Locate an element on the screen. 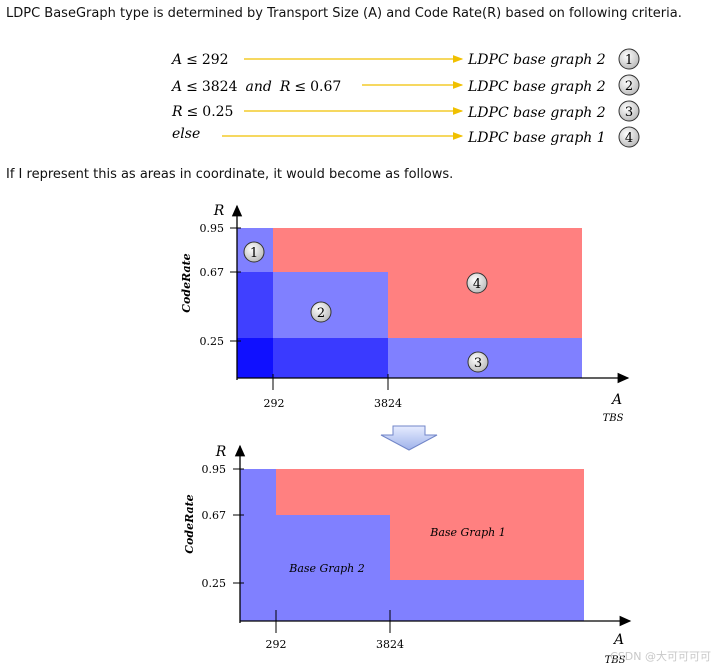 The image size is (719, 668). criteria-row-1-condition: A ≤292 is located at coordinates (199, 60).